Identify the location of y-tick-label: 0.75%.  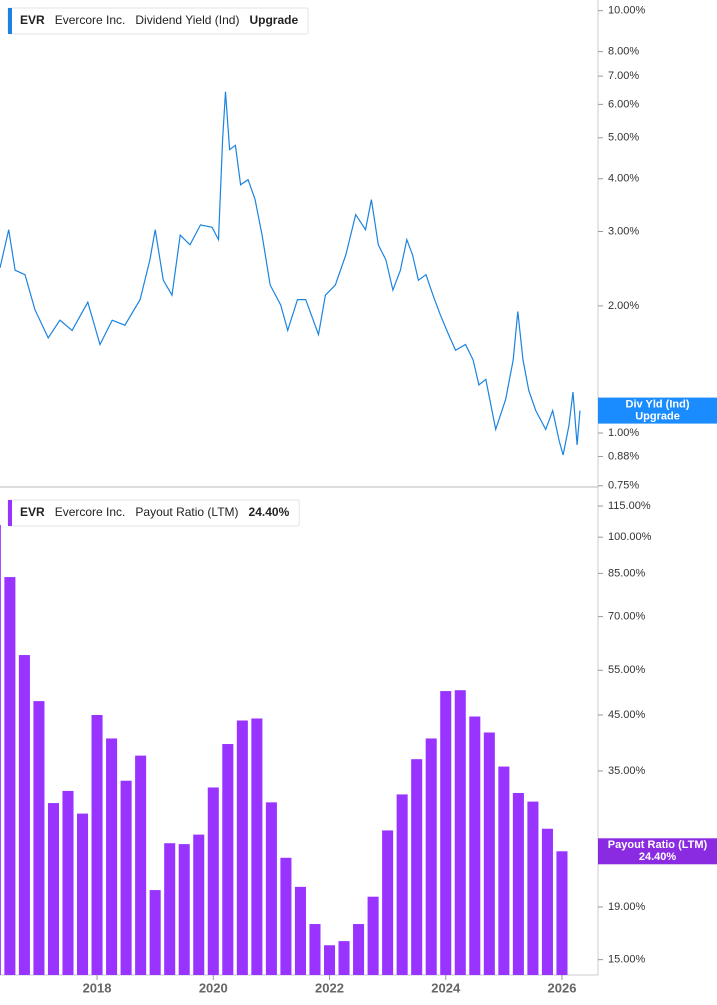
(623, 486).